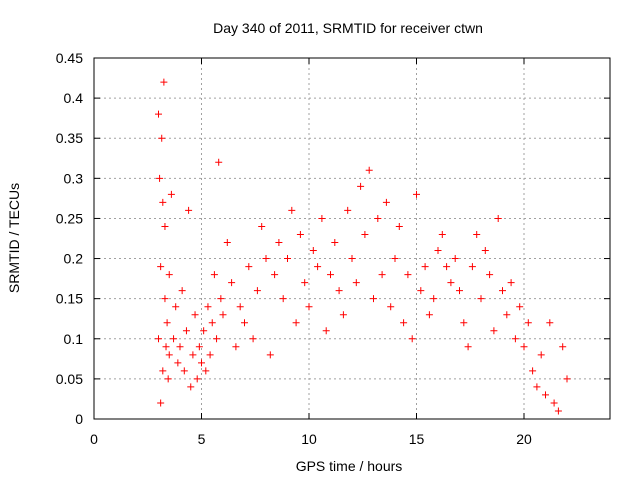 The height and width of the screenshot is (485, 640). Describe the element at coordinates (79, 419) in the screenshot. I see `y-tick-label: 0` at that location.